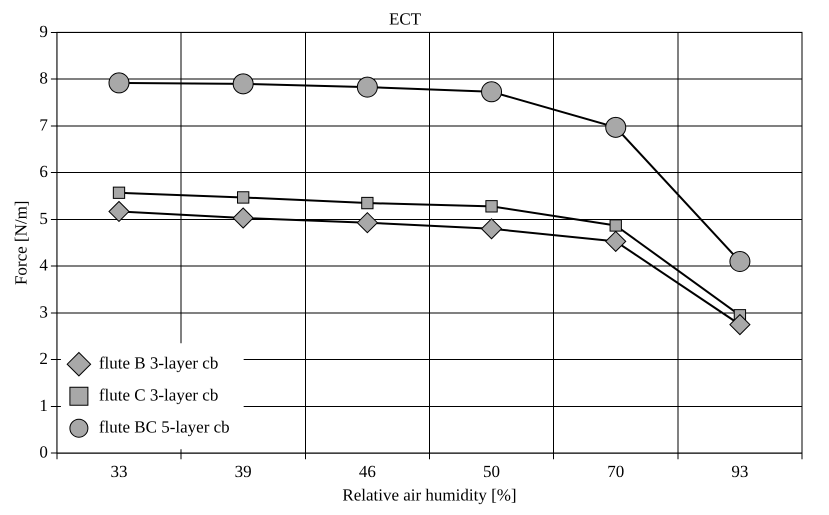 The width and height of the screenshot is (829, 515). What do you see at coordinates (43, 31) in the screenshot?
I see `y-tick-label: 9` at bounding box center [43, 31].